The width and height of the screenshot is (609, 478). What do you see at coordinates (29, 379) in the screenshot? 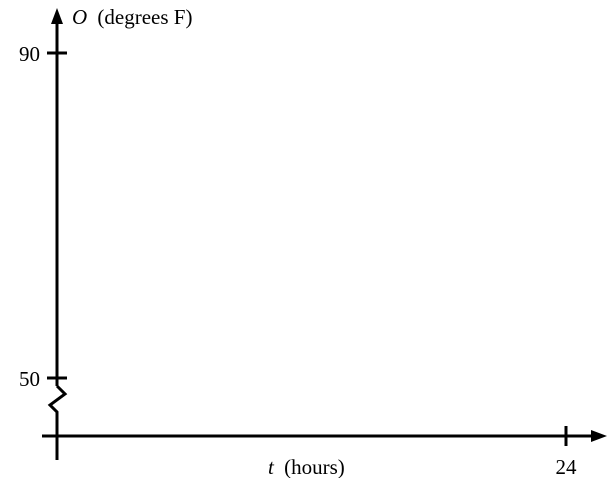
I see `y-tick-label-50: 50` at bounding box center [29, 379].